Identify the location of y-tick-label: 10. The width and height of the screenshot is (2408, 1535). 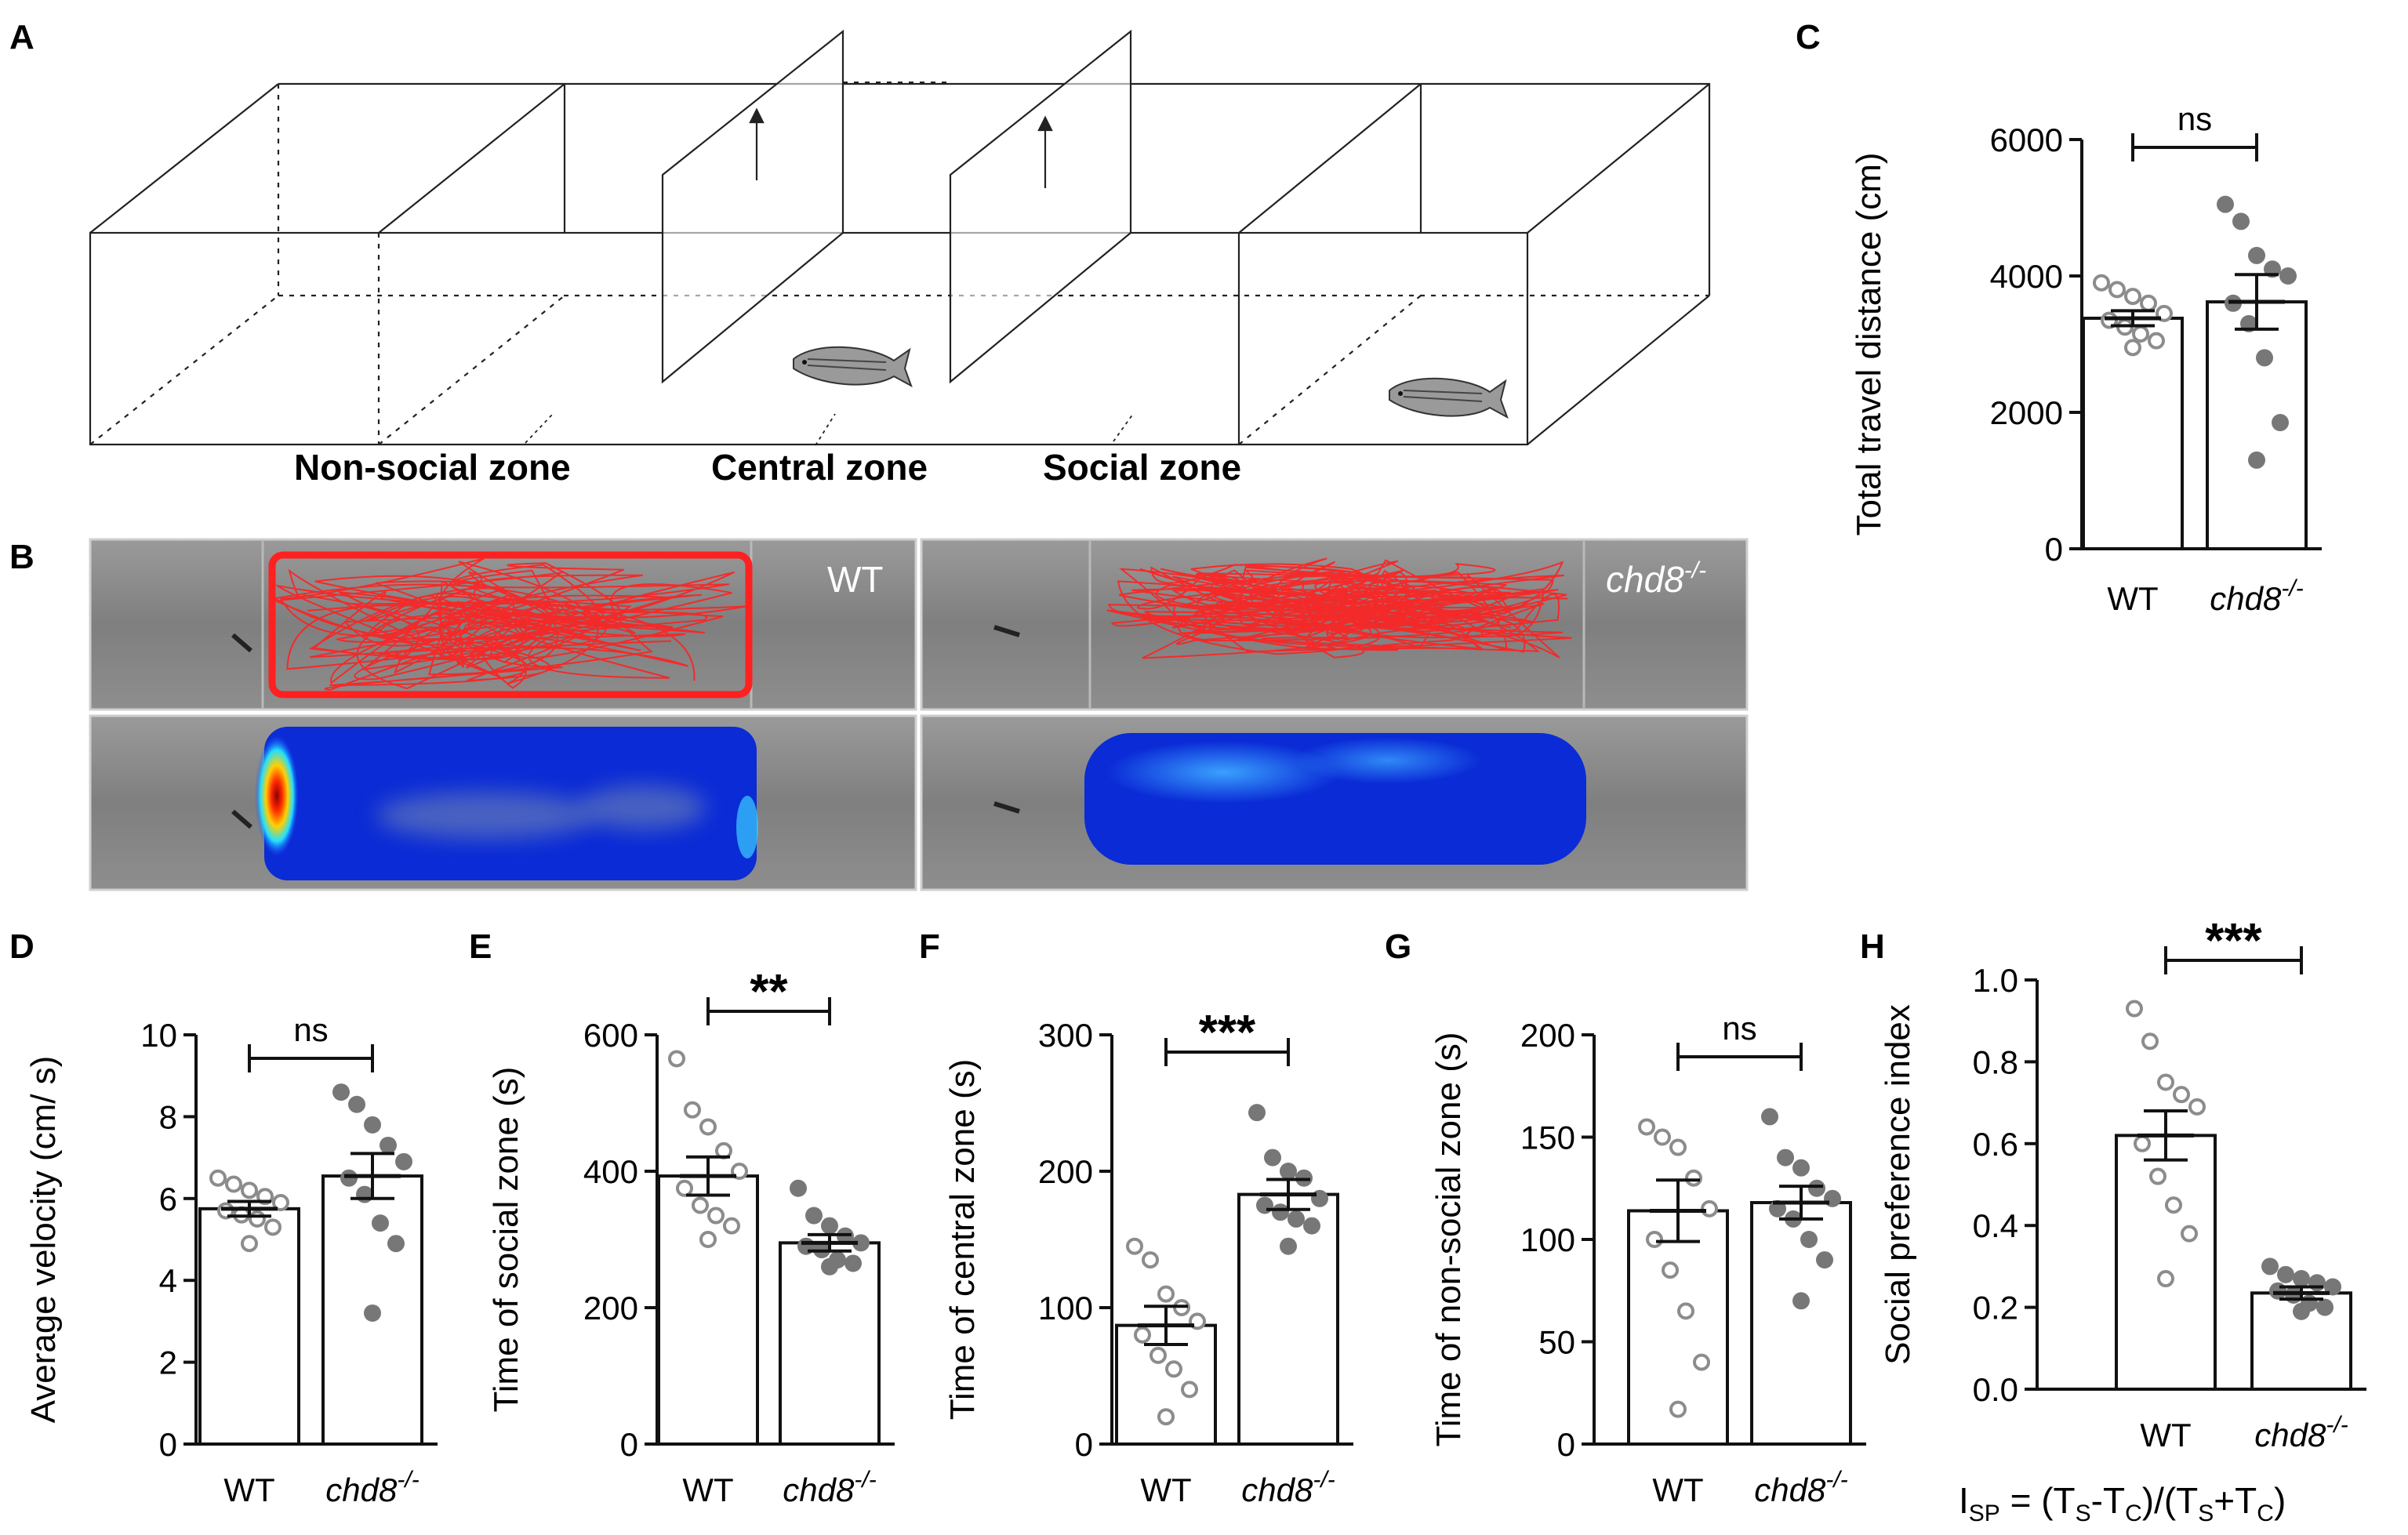
(158, 1035).